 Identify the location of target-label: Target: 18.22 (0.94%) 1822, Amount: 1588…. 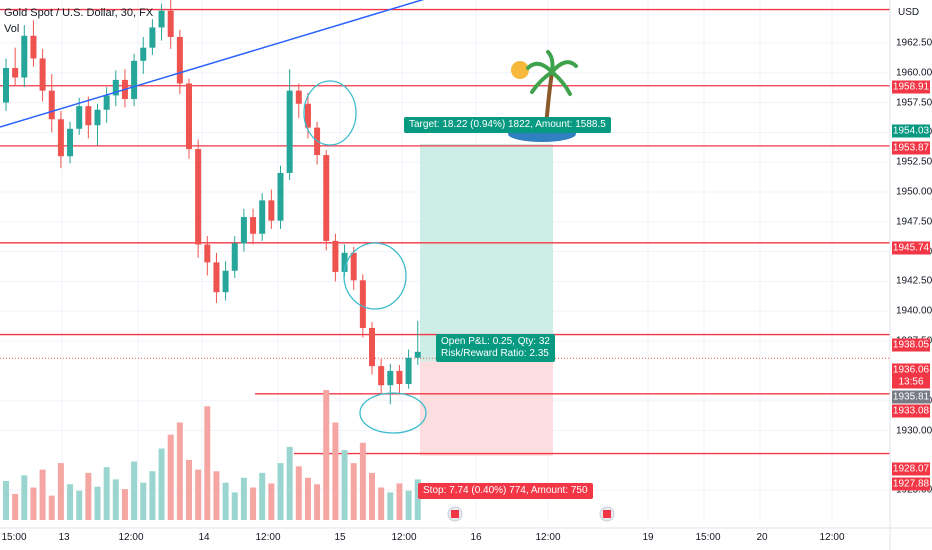
(507, 125).